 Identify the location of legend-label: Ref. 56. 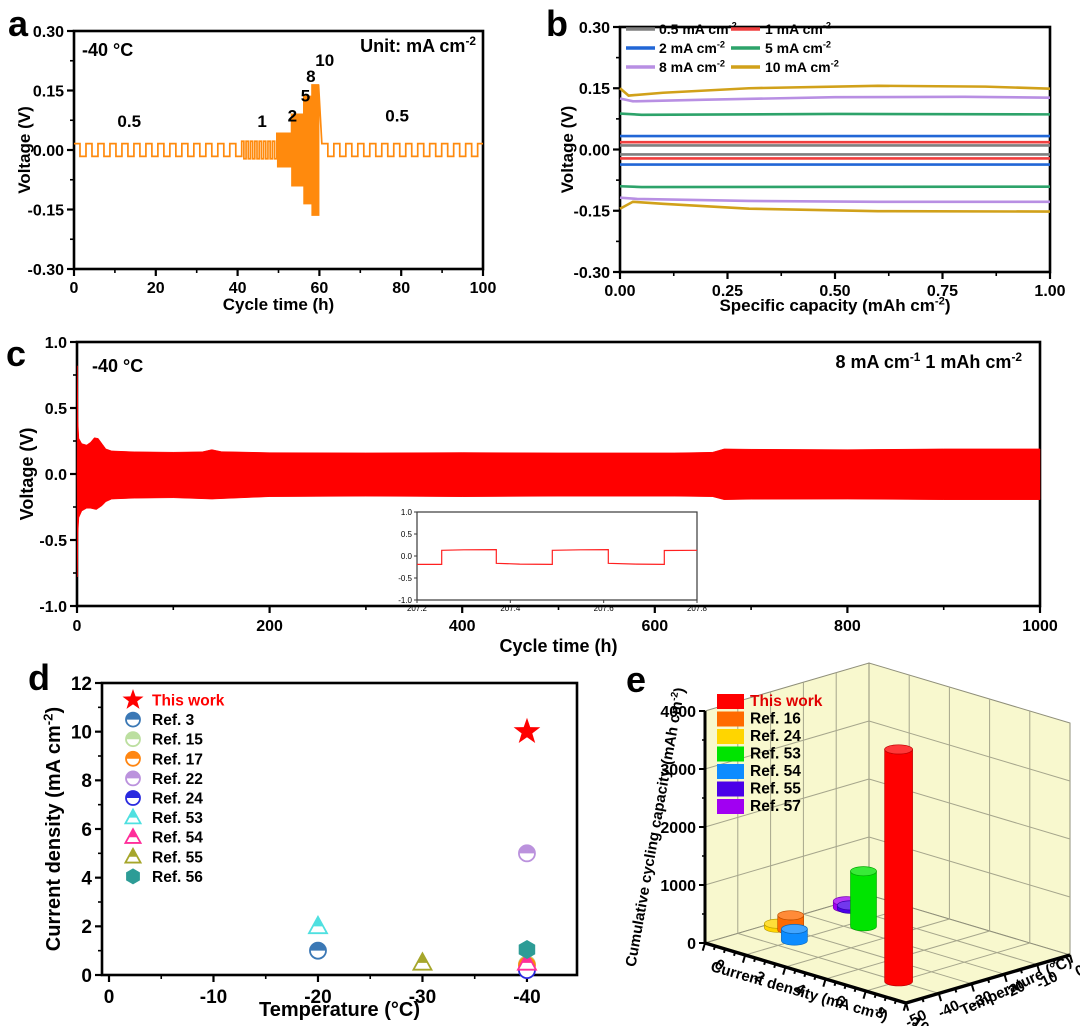
(177, 877).